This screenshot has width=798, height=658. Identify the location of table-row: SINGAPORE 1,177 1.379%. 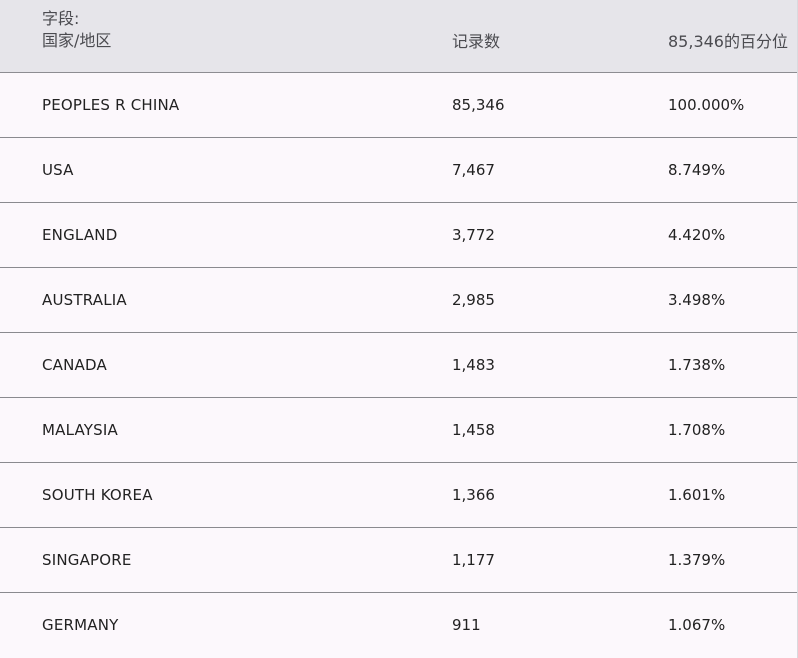
(398, 560).